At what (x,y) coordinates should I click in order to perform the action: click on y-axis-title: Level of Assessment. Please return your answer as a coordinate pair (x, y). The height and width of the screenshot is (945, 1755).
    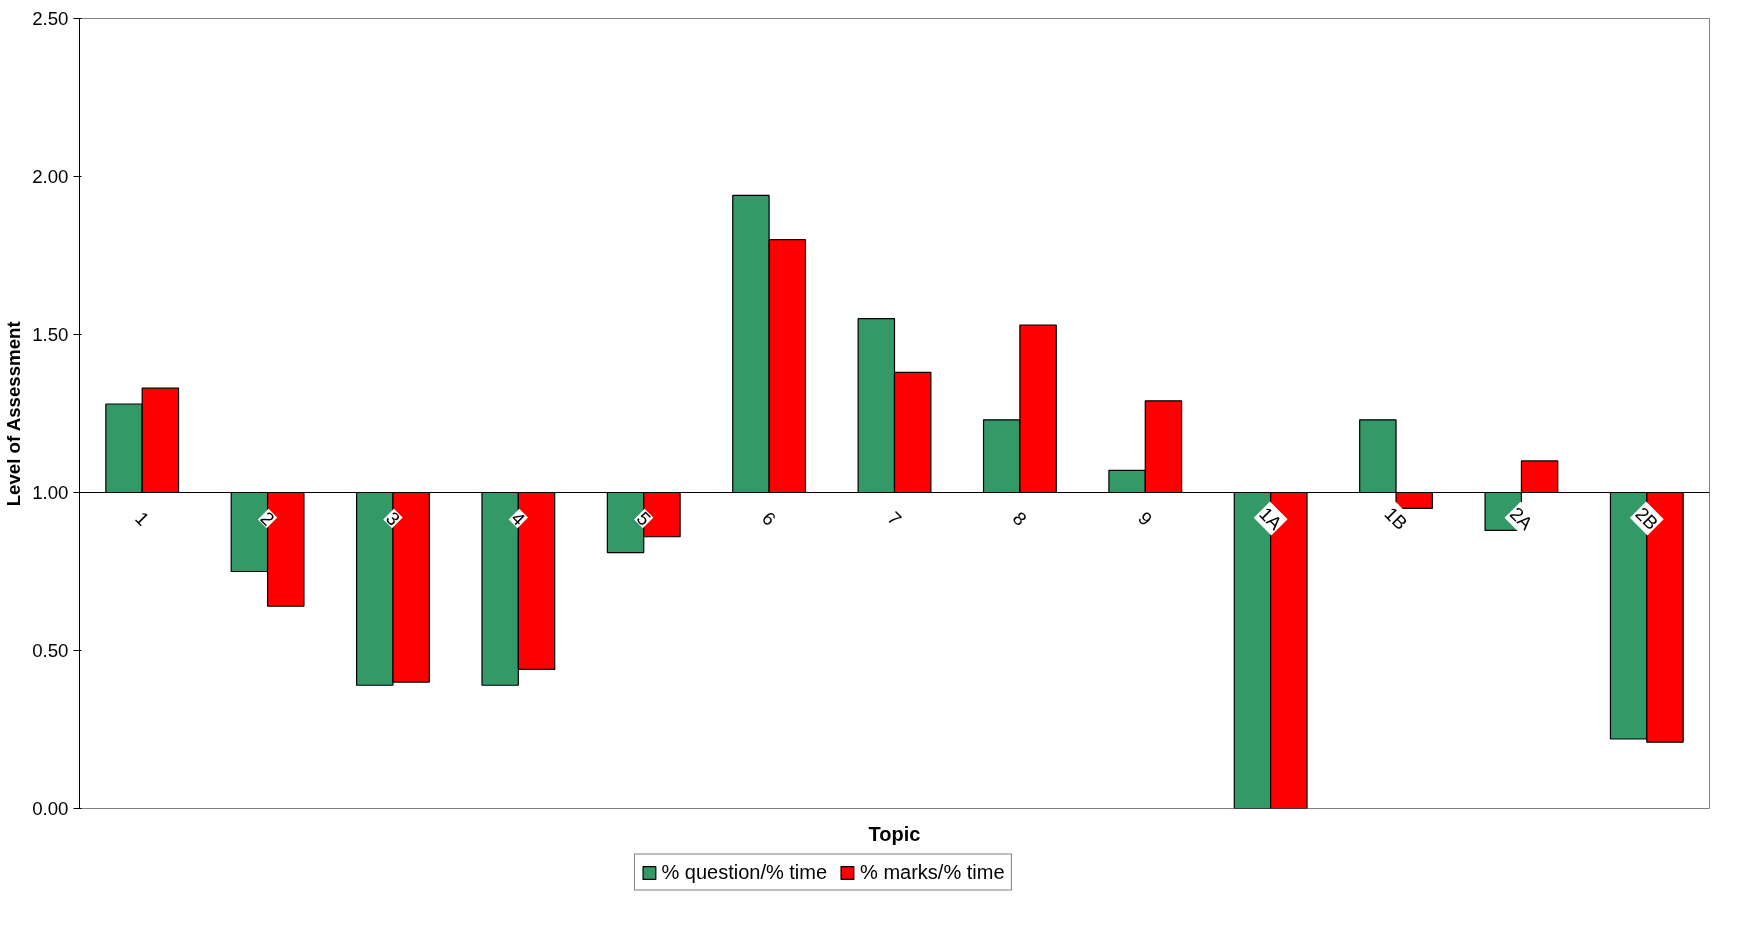
    Looking at the image, I should click on (14, 414).